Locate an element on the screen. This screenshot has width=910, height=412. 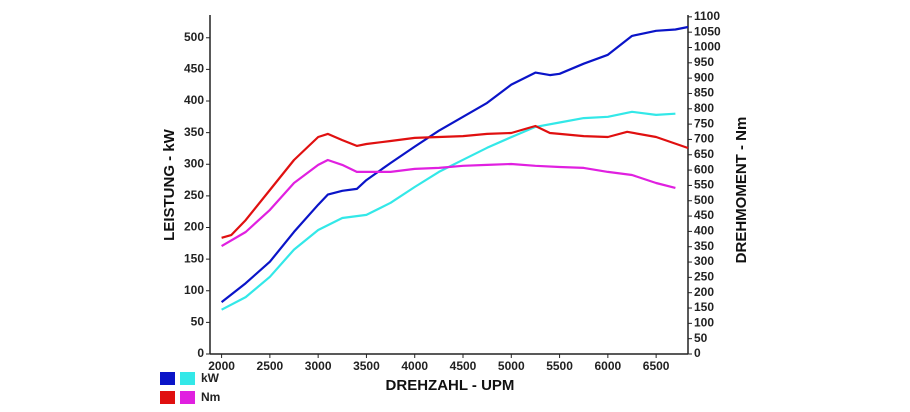
y2-tick-label: 950 is located at coordinates (704, 62).